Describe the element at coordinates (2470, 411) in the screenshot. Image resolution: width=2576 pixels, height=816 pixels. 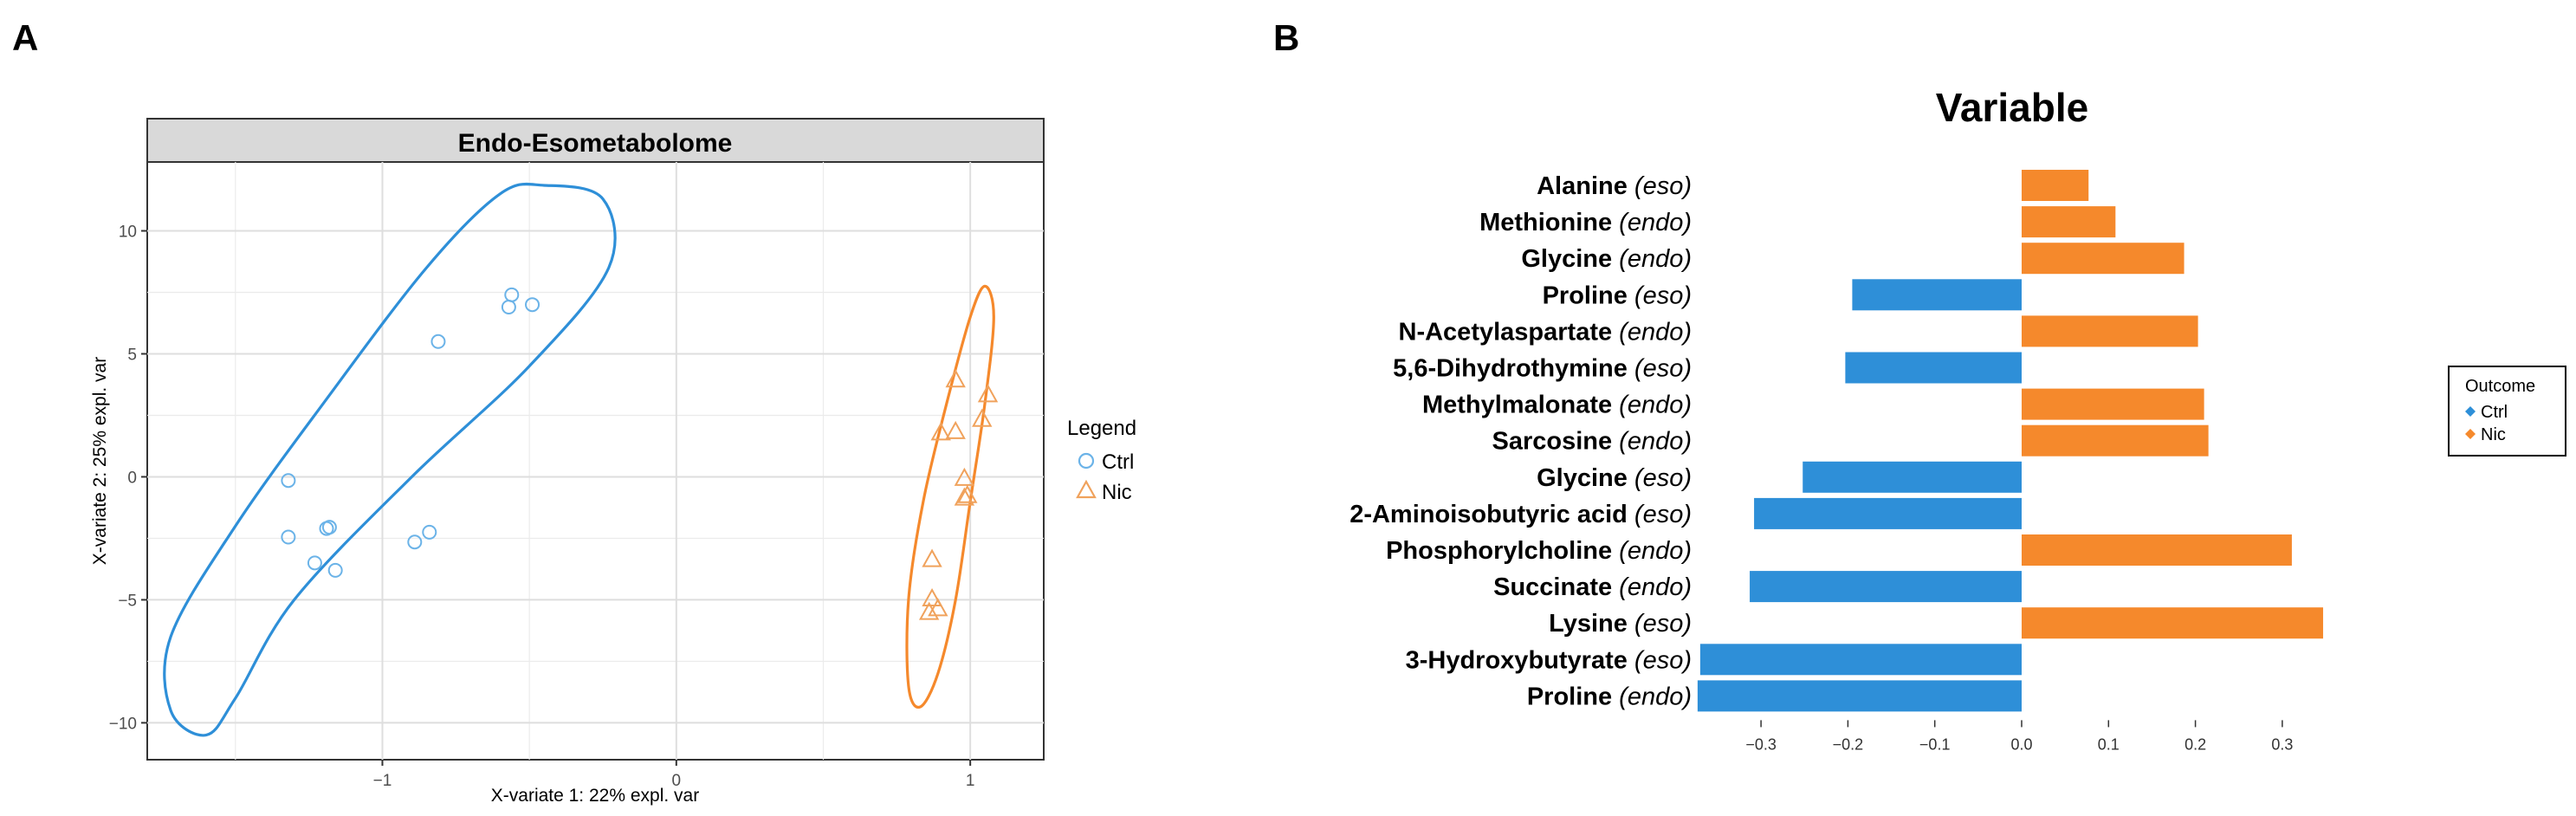
I see `legend-ctrl-diamond-marker` at that location.